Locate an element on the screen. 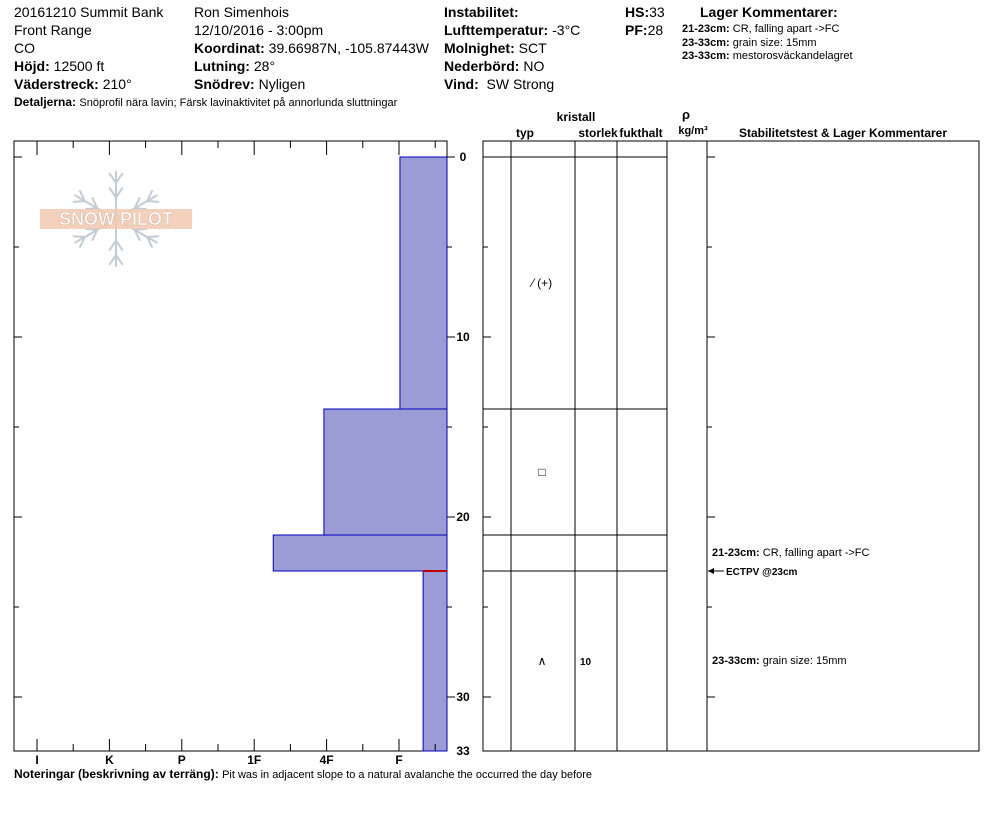 This screenshot has width=994, height=840. stability-comment: 21-23cm: CR, falling apart ->FC is located at coordinates (790, 553).